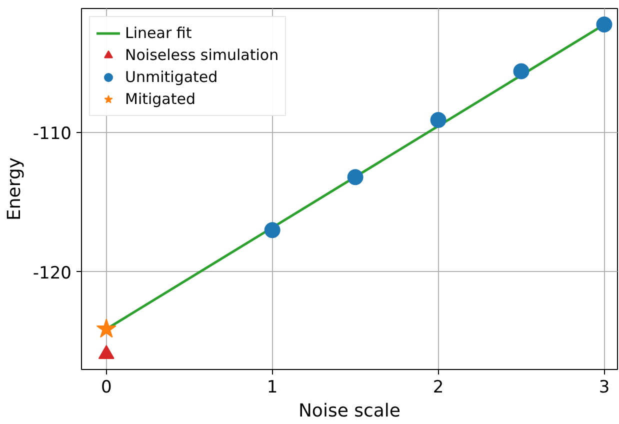  What do you see at coordinates (272, 388) in the screenshot?
I see `x-tick-label: 1` at bounding box center [272, 388].